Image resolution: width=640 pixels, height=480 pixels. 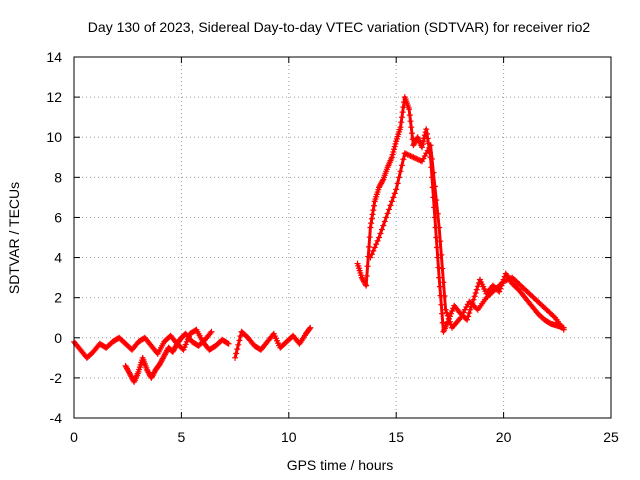 I want to click on y-tick-label: 12, so click(x=54, y=97).